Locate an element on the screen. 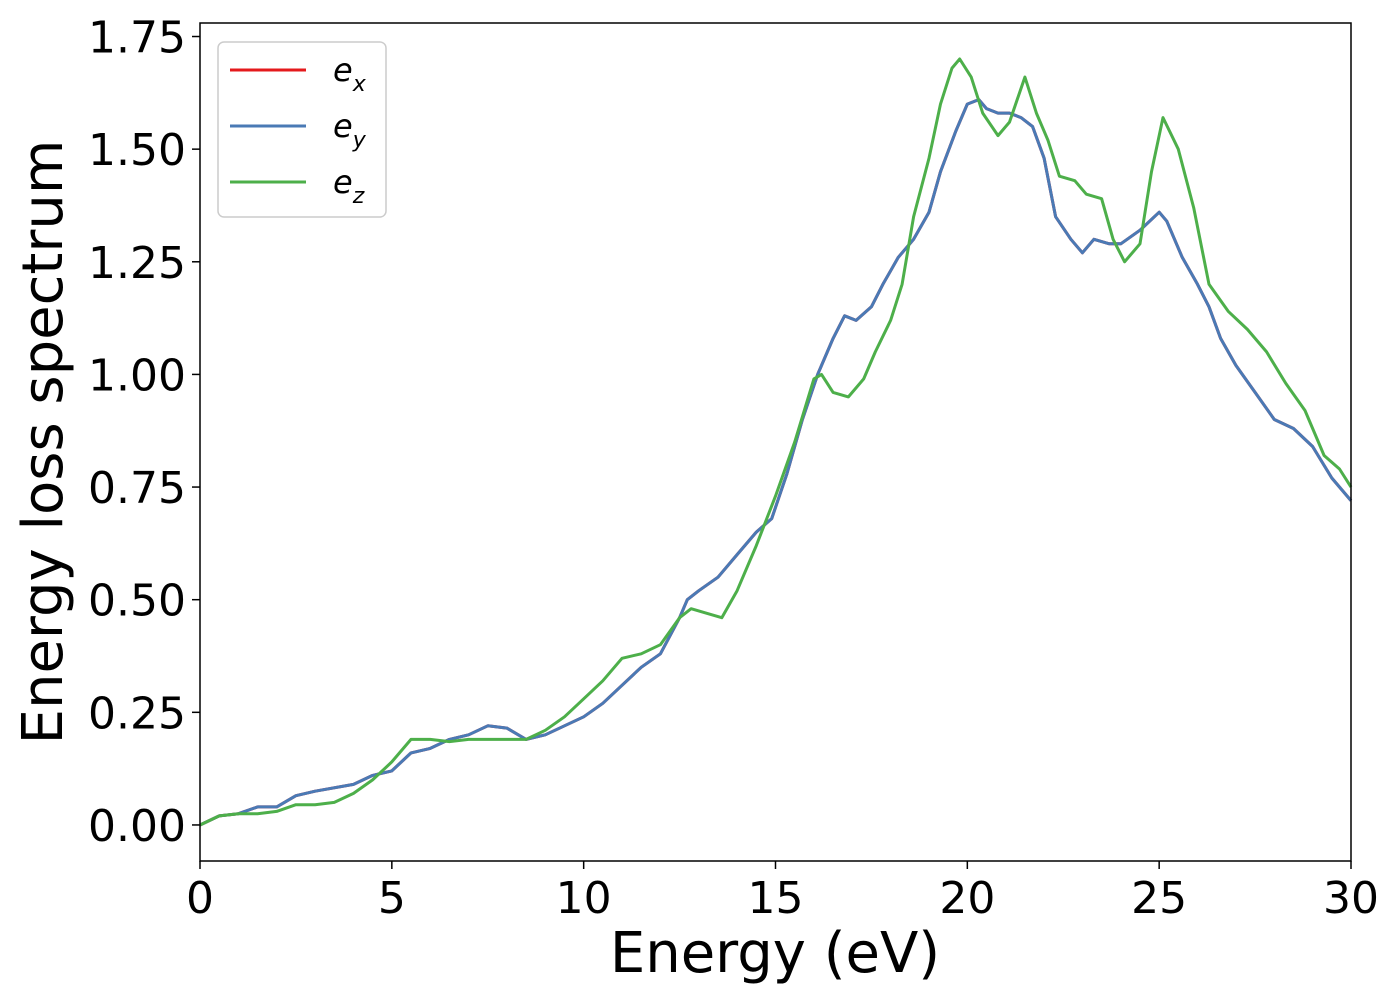 The width and height of the screenshot is (1400, 1000). legend-label-subscript: z is located at coordinates (358, 196).